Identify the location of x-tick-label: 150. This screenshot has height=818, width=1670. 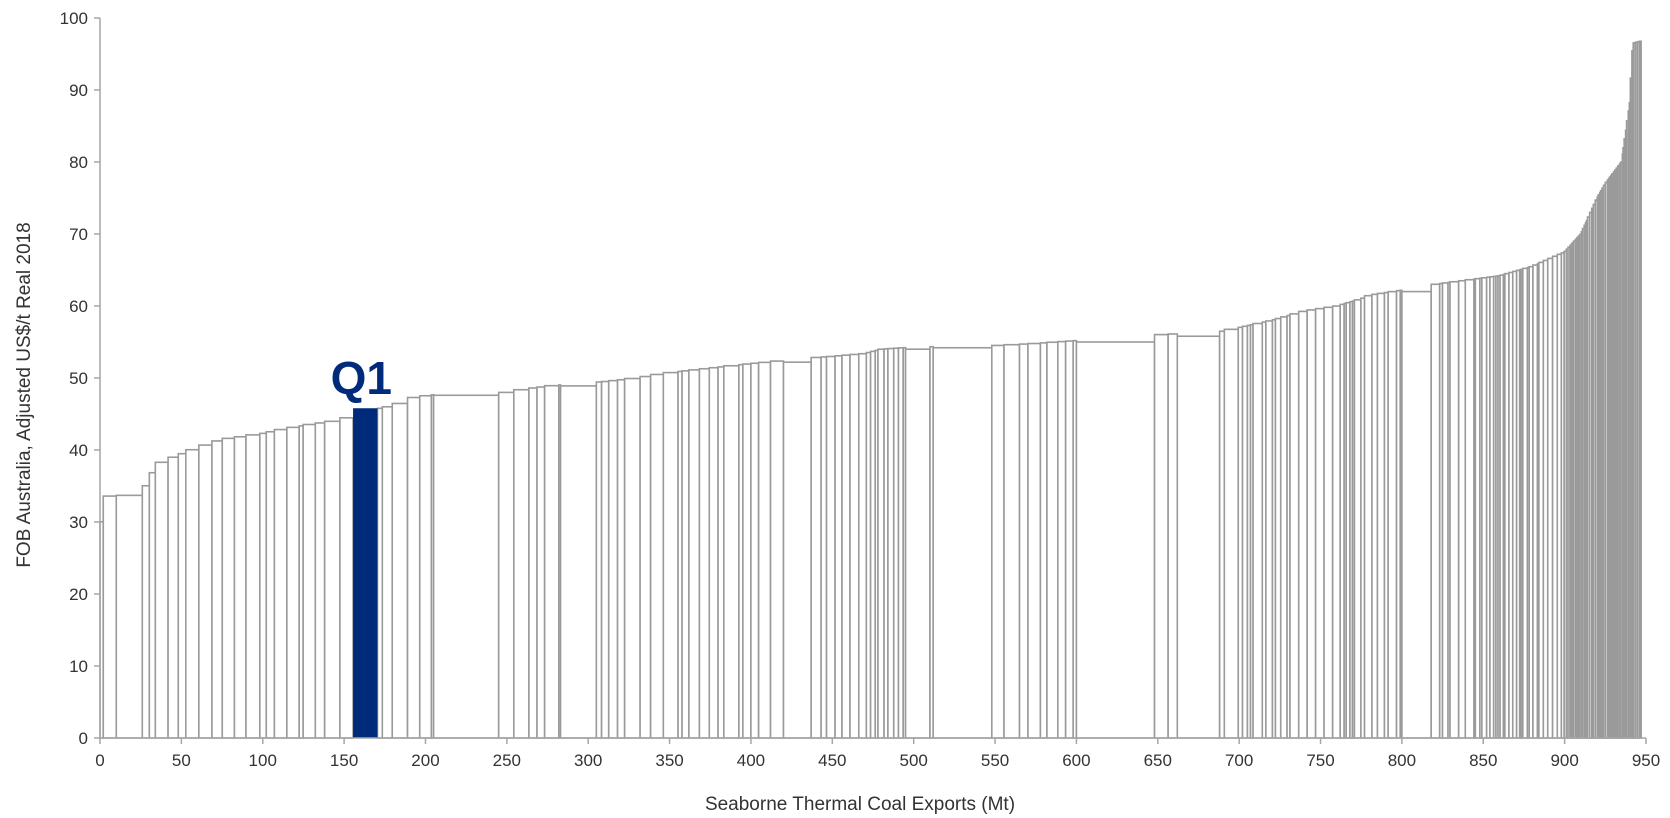
(344, 760).